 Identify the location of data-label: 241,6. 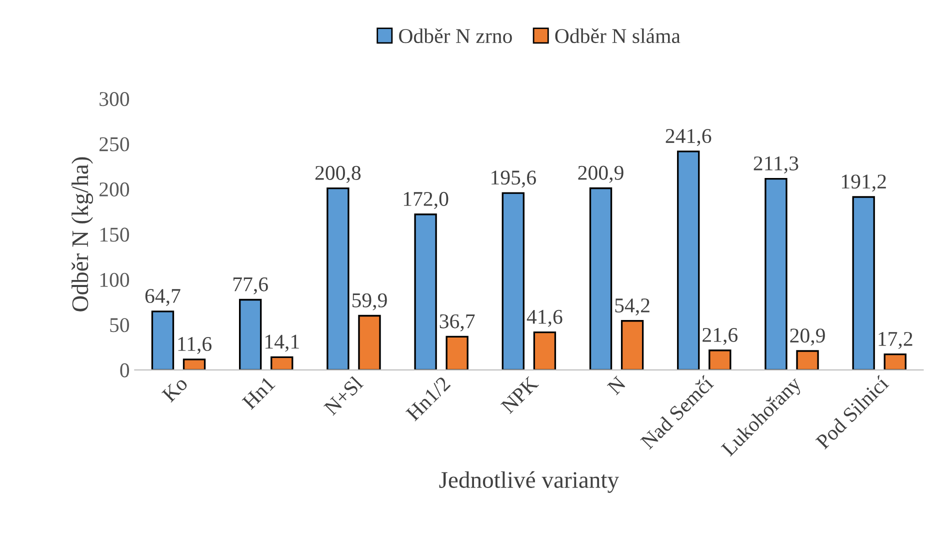
(689, 137).